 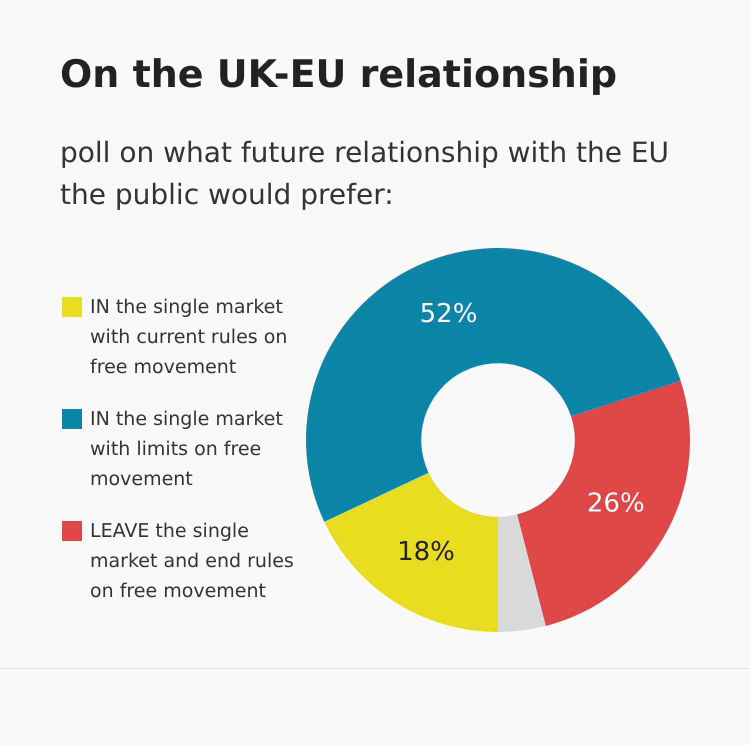 What do you see at coordinates (615, 503) in the screenshot?
I see `data-label: 26%` at bounding box center [615, 503].